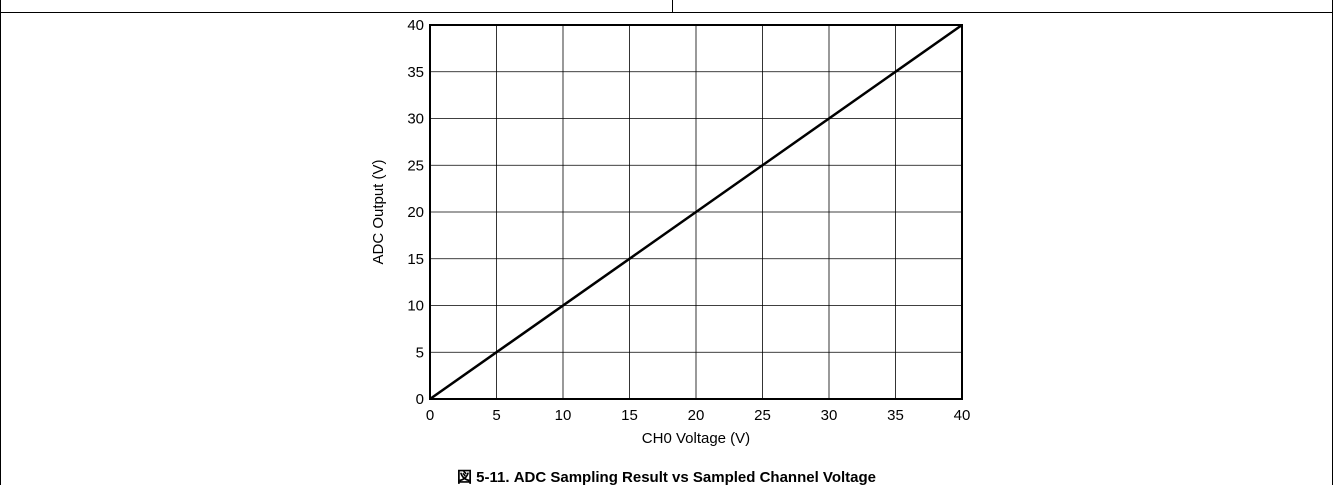 Image resolution: width=1333 pixels, height=487 pixels. Describe the element at coordinates (496, 415) in the screenshot. I see `x-tick-label: 5` at that location.